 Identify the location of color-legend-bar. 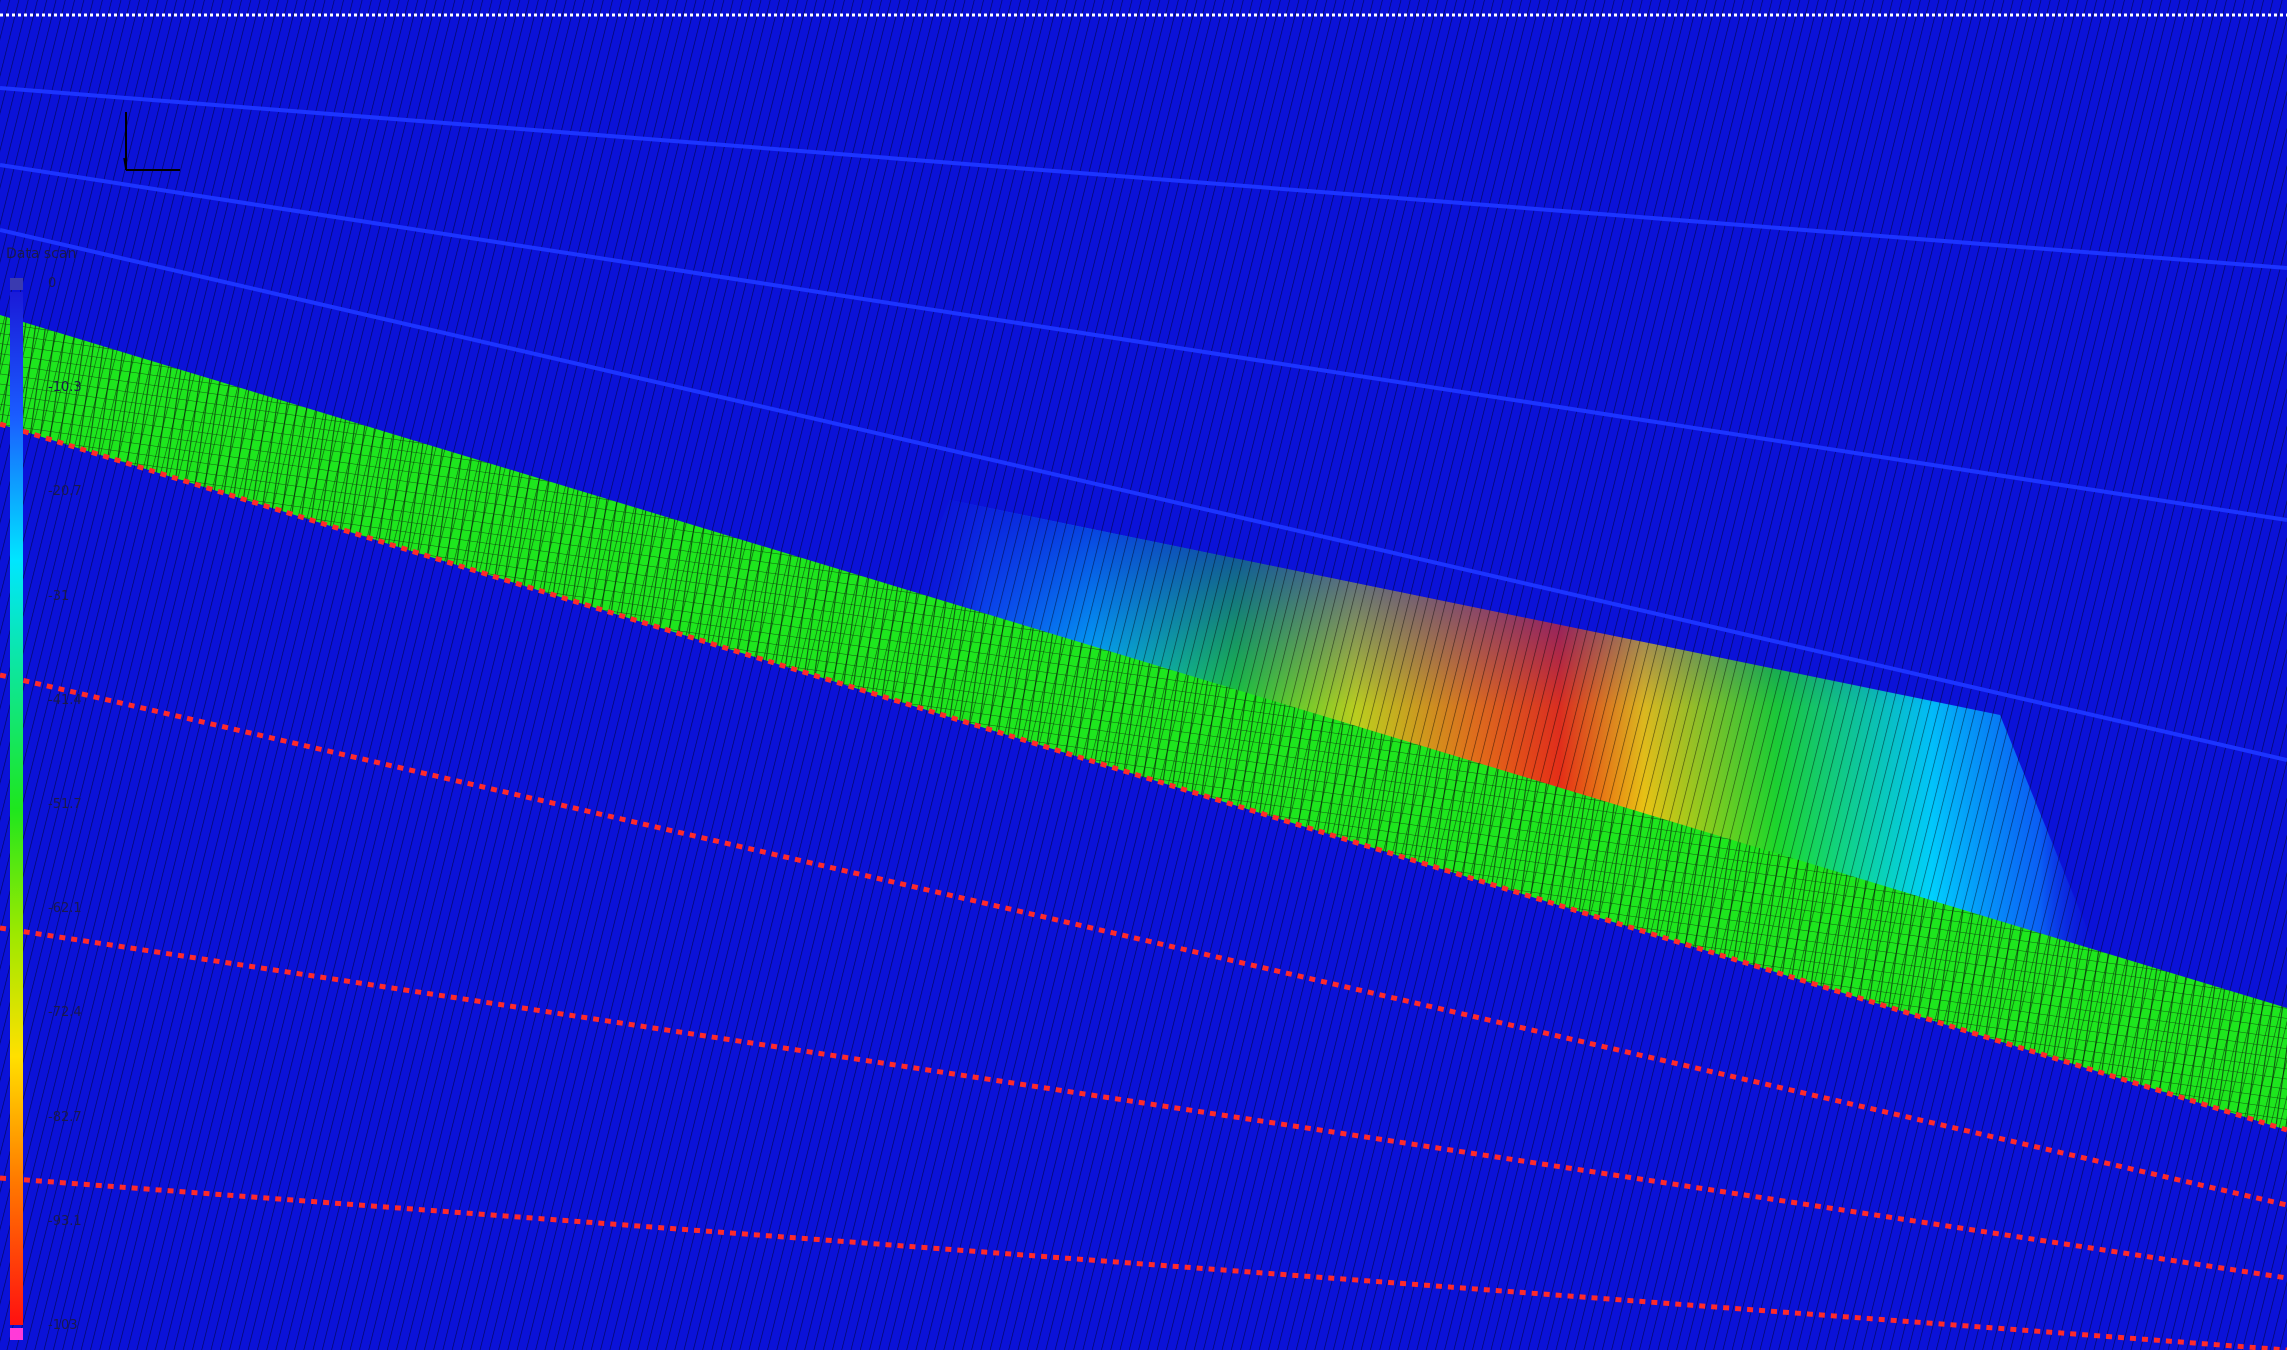
(16, 809).